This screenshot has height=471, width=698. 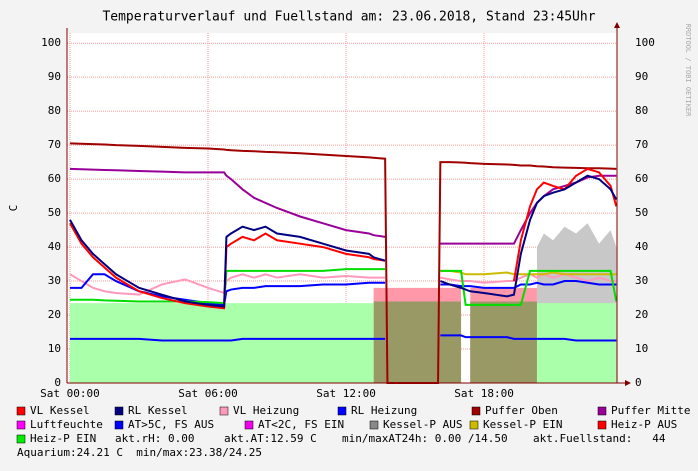 I want to click on legend-label: VL Heizung, so click(x=266, y=410).